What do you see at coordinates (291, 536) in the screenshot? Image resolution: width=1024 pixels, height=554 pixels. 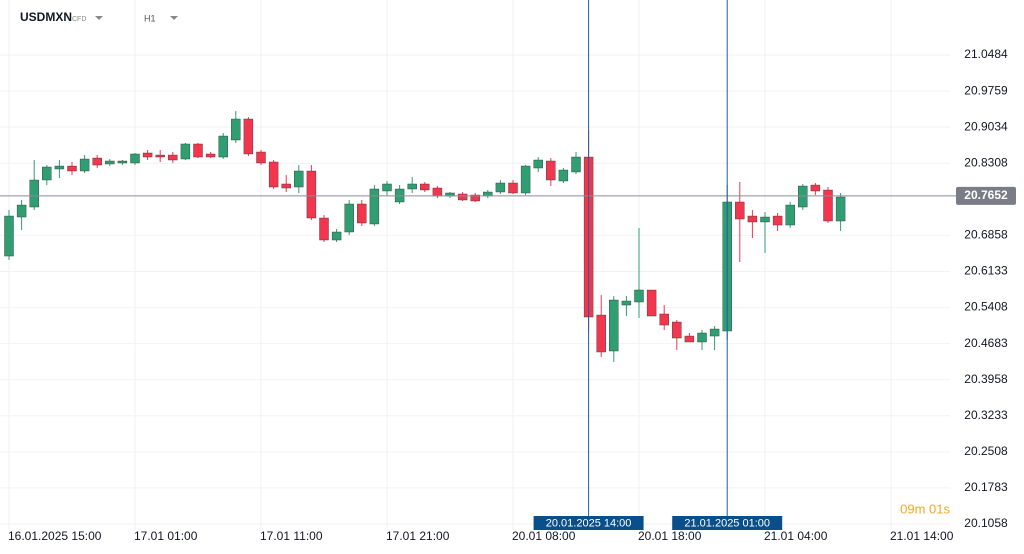 I see `x-tick-label: 17.01 11:00` at bounding box center [291, 536].